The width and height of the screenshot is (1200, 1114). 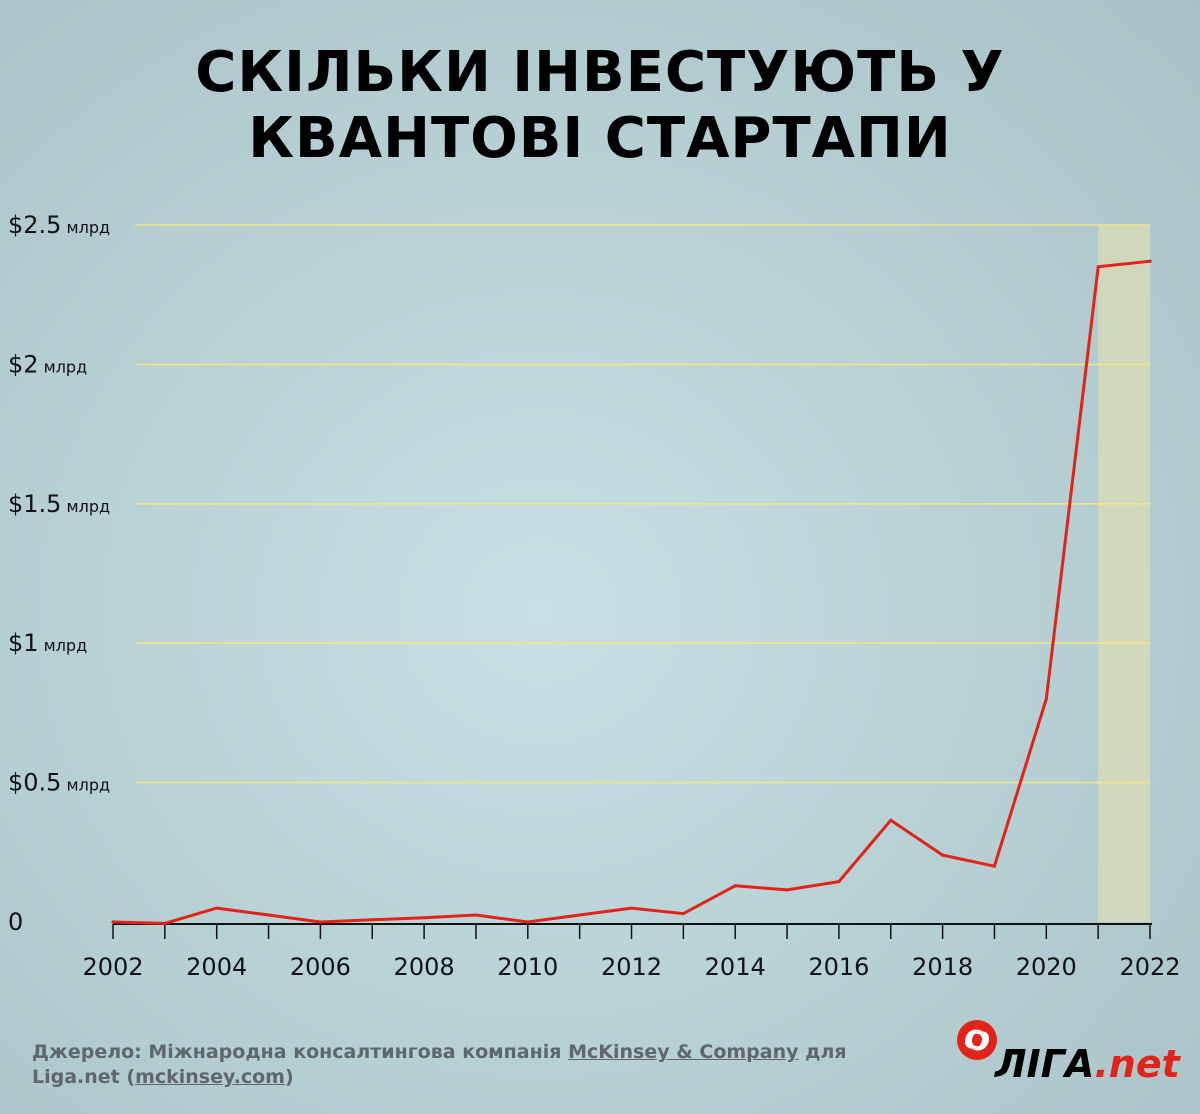 What do you see at coordinates (165, 923) in the screenshot?
I see `data-point-2003` at bounding box center [165, 923].